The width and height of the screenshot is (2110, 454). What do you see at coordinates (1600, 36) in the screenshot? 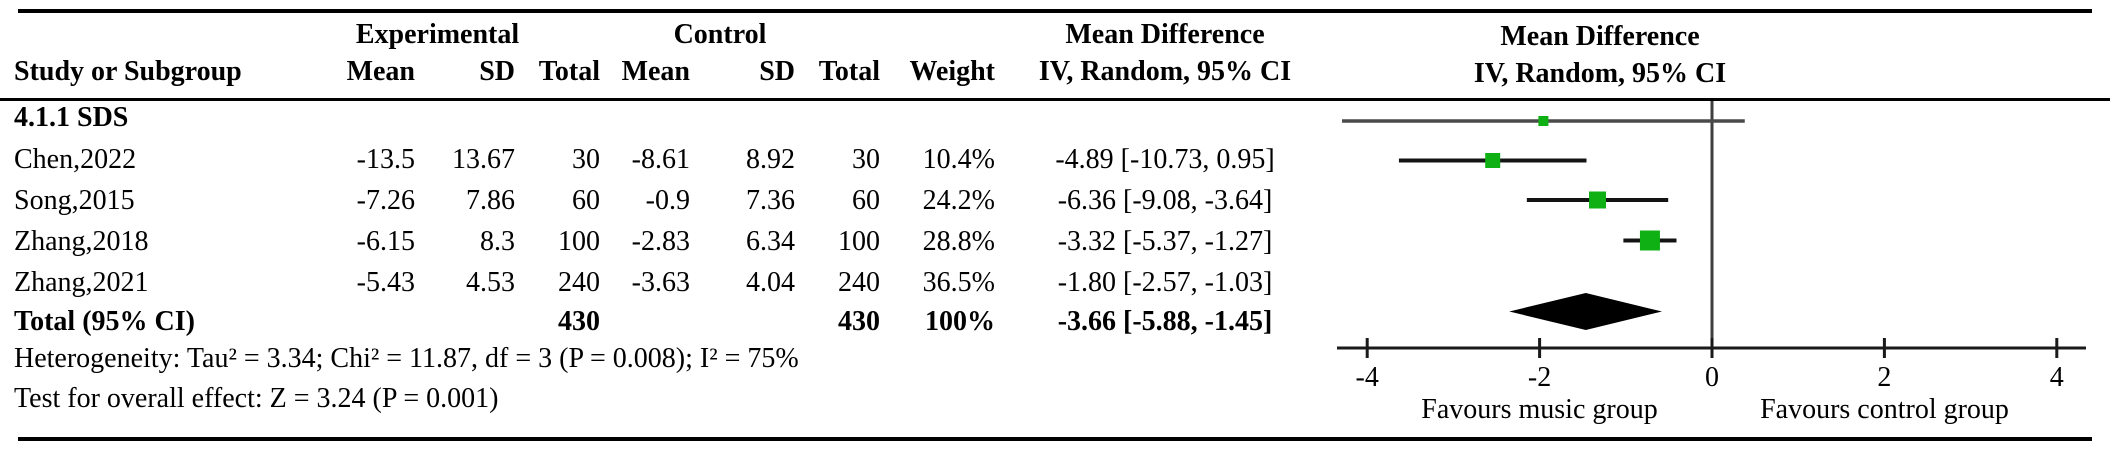
I see `plot-header-title: Mean Difference` at bounding box center [1600, 36].